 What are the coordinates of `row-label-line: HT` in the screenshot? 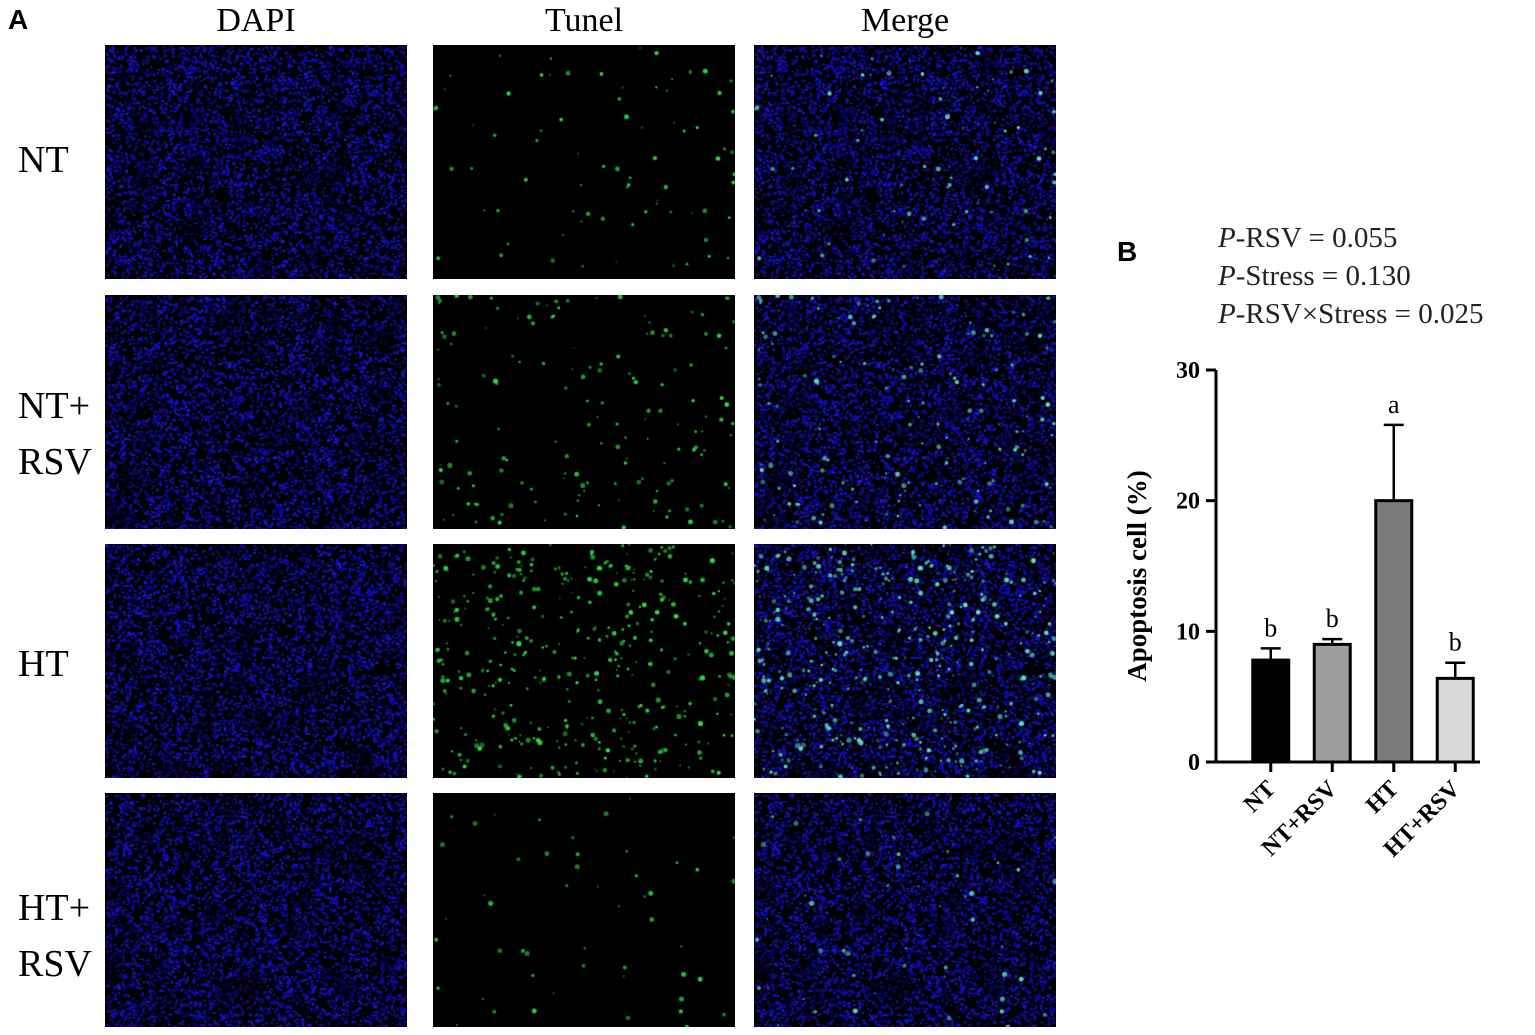 It's located at (43, 664).